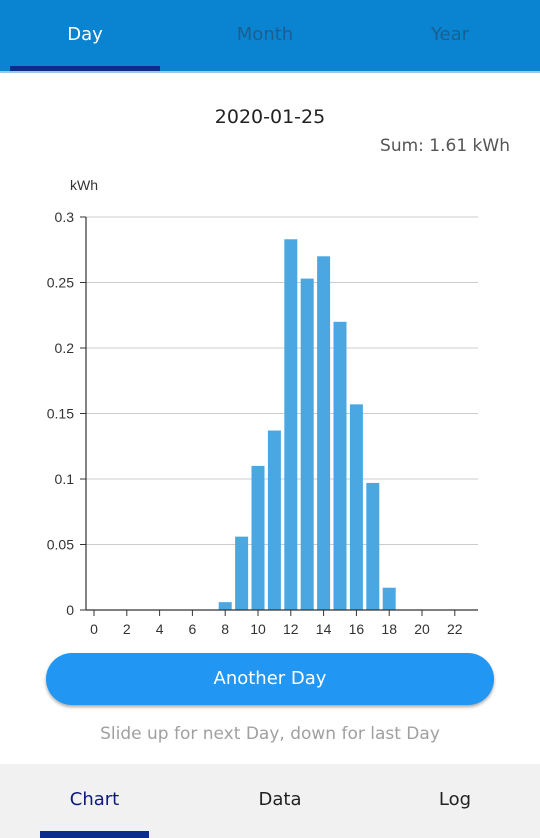 This screenshot has width=540, height=838. What do you see at coordinates (445, 146) in the screenshot?
I see `sum-label: Sum: 1.61 kWh` at bounding box center [445, 146].